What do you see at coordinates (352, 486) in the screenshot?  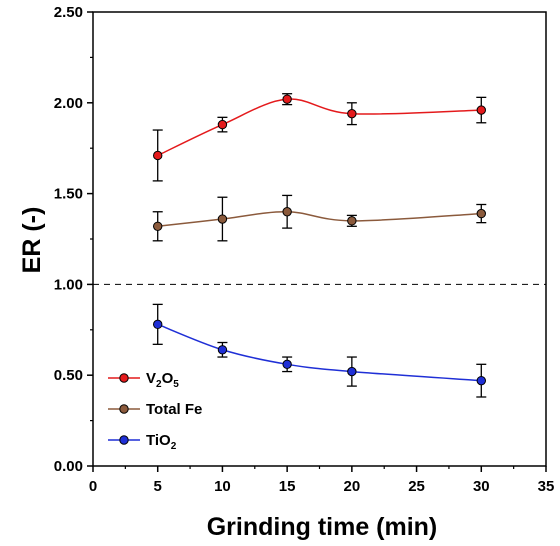 I see `x-tick-label: 20` at bounding box center [352, 486].